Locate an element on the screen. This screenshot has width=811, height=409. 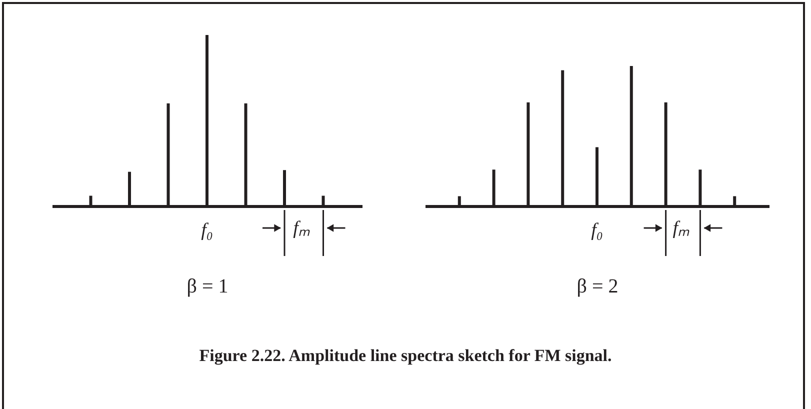
x-axis-title: β = 1 is located at coordinates (207, 287).